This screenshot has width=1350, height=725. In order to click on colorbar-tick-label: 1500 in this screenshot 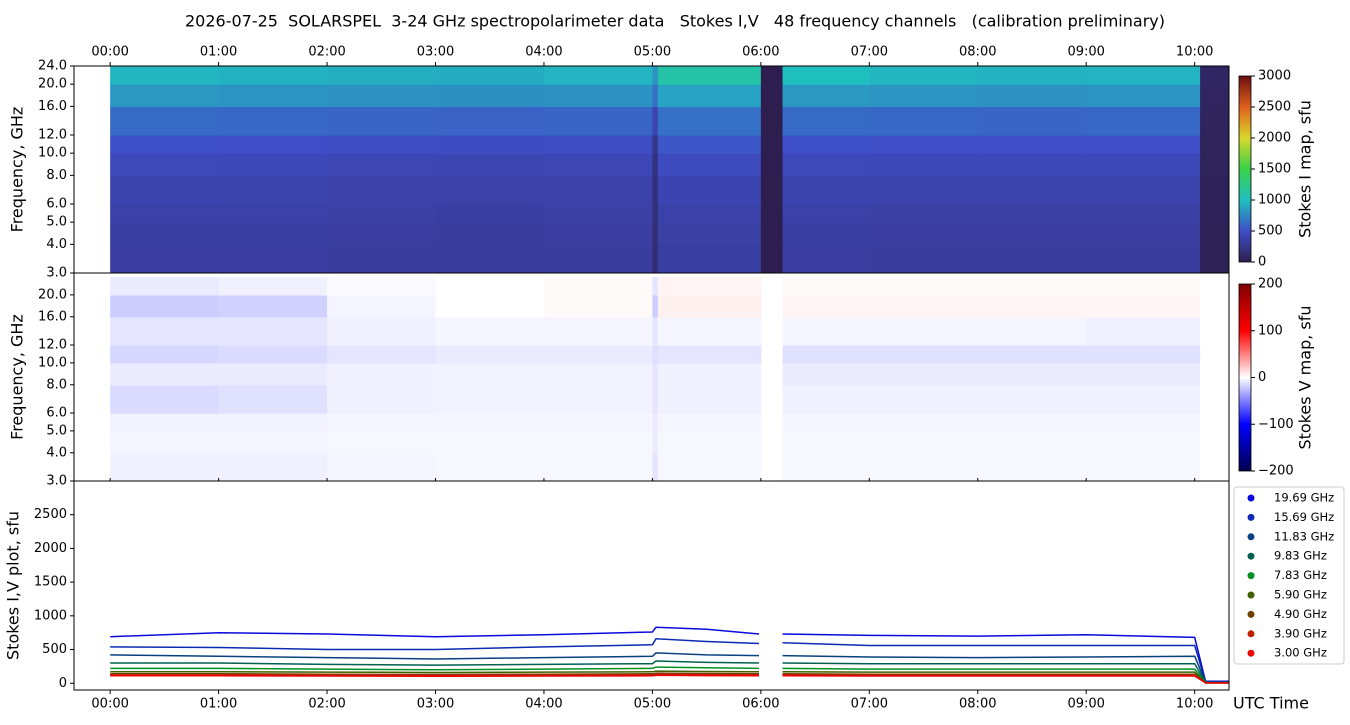, I will do `click(1274, 169)`.